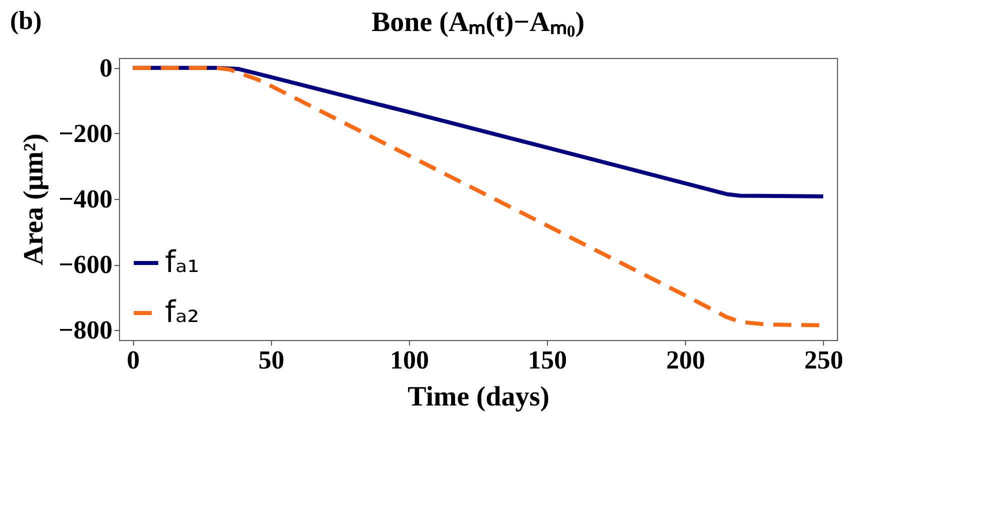 Image resolution: width=999 pixels, height=521 pixels. What do you see at coordinates (85, 199) in the screenshot?
I see `y-tick-label: −400` at bounding box center [85, 199].